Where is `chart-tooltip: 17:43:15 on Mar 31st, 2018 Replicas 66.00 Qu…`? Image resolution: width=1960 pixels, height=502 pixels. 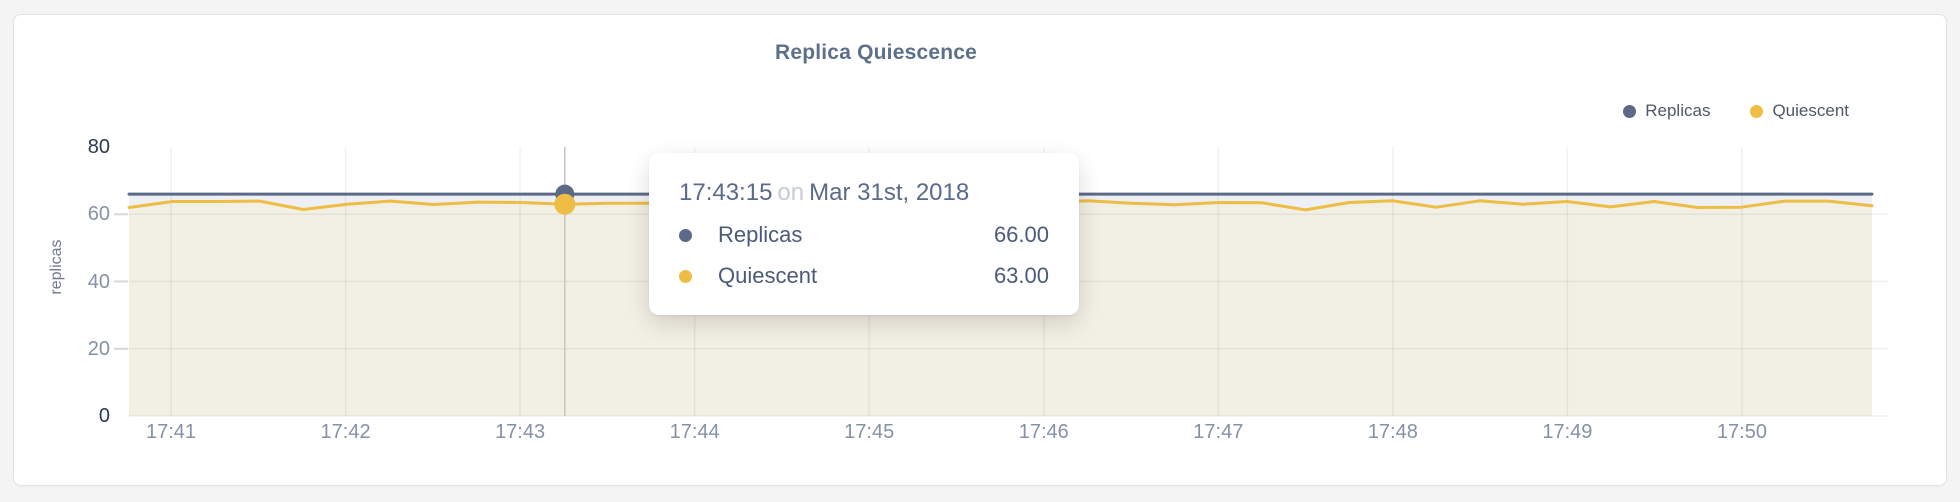
chart-tooltip: 17:43:15 on Mar 31st, 2018 Replicas 66.00 Qu… is located at coordinates (864, 234).